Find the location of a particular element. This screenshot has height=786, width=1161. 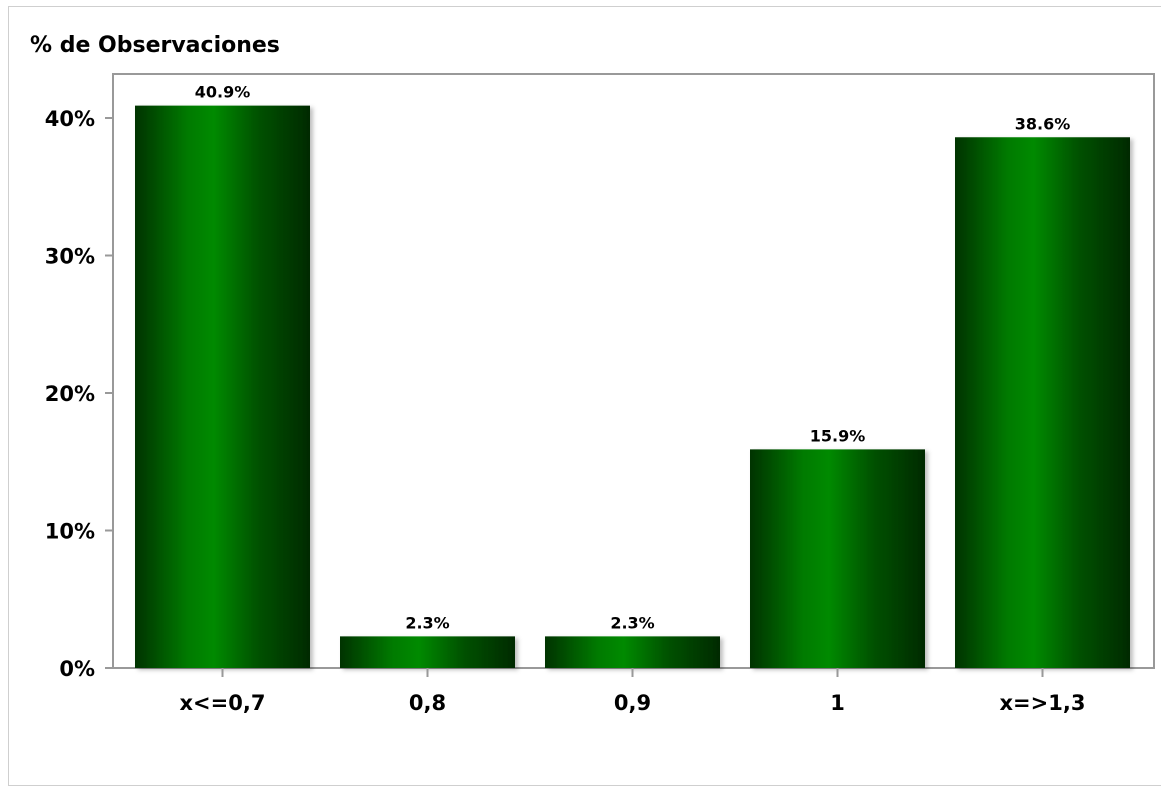

x-category-label: 0,8 is located at coordinates (427, 703).